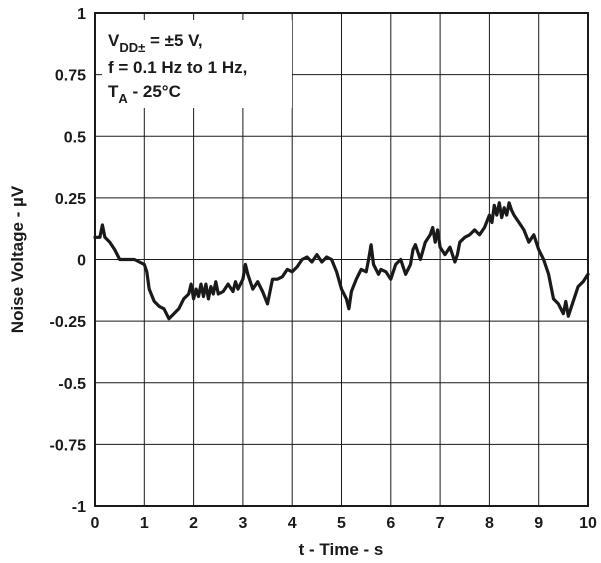 This screenshot has height=563, width=601. What do you see at coordinates (75, 137) in the screenshot?
I see `y-tick-label: 0.5` at bounding box center [75, 137].